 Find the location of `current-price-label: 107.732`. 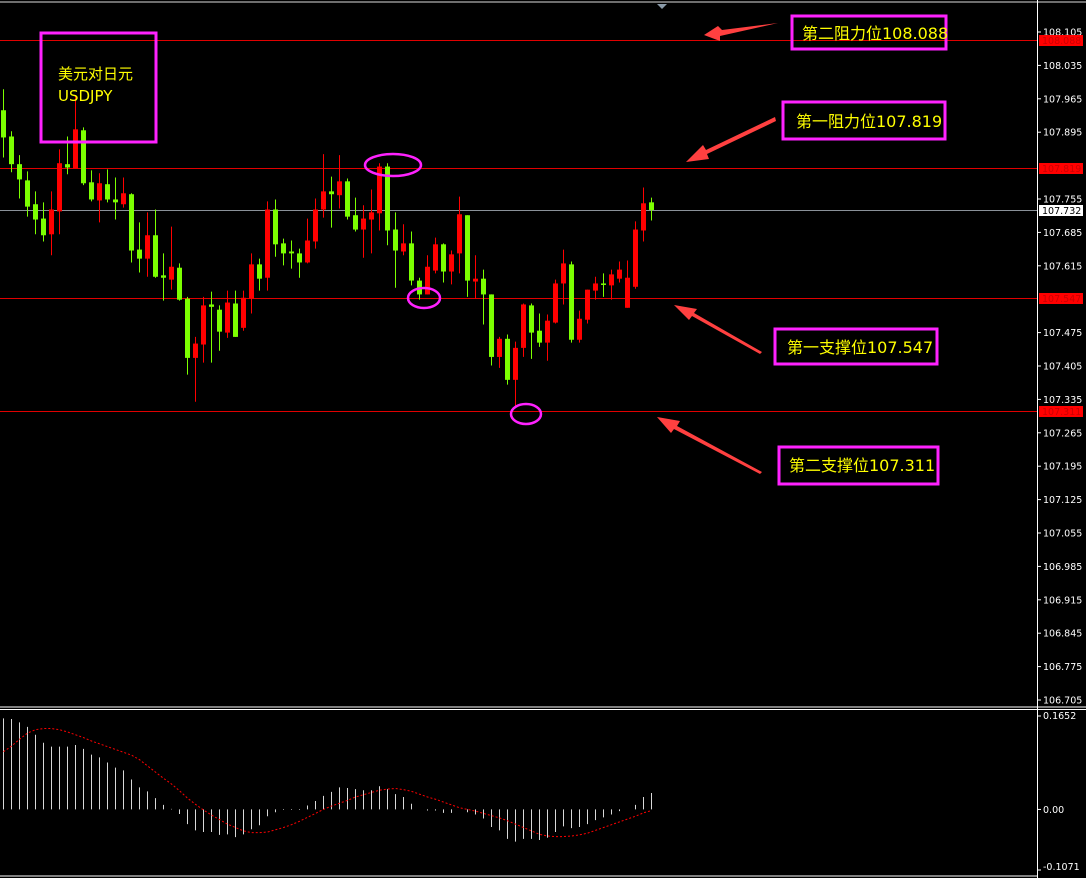

current-price-label: 107.732 is located at coordinates (1061, 211).